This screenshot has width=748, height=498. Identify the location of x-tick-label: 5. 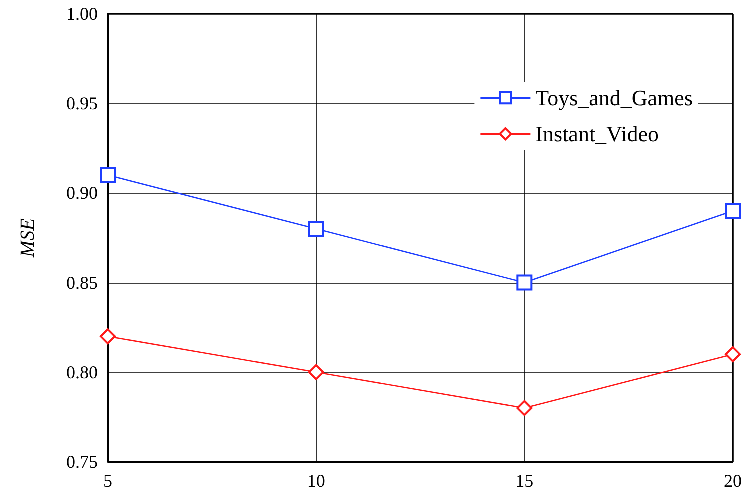
(108, 481).